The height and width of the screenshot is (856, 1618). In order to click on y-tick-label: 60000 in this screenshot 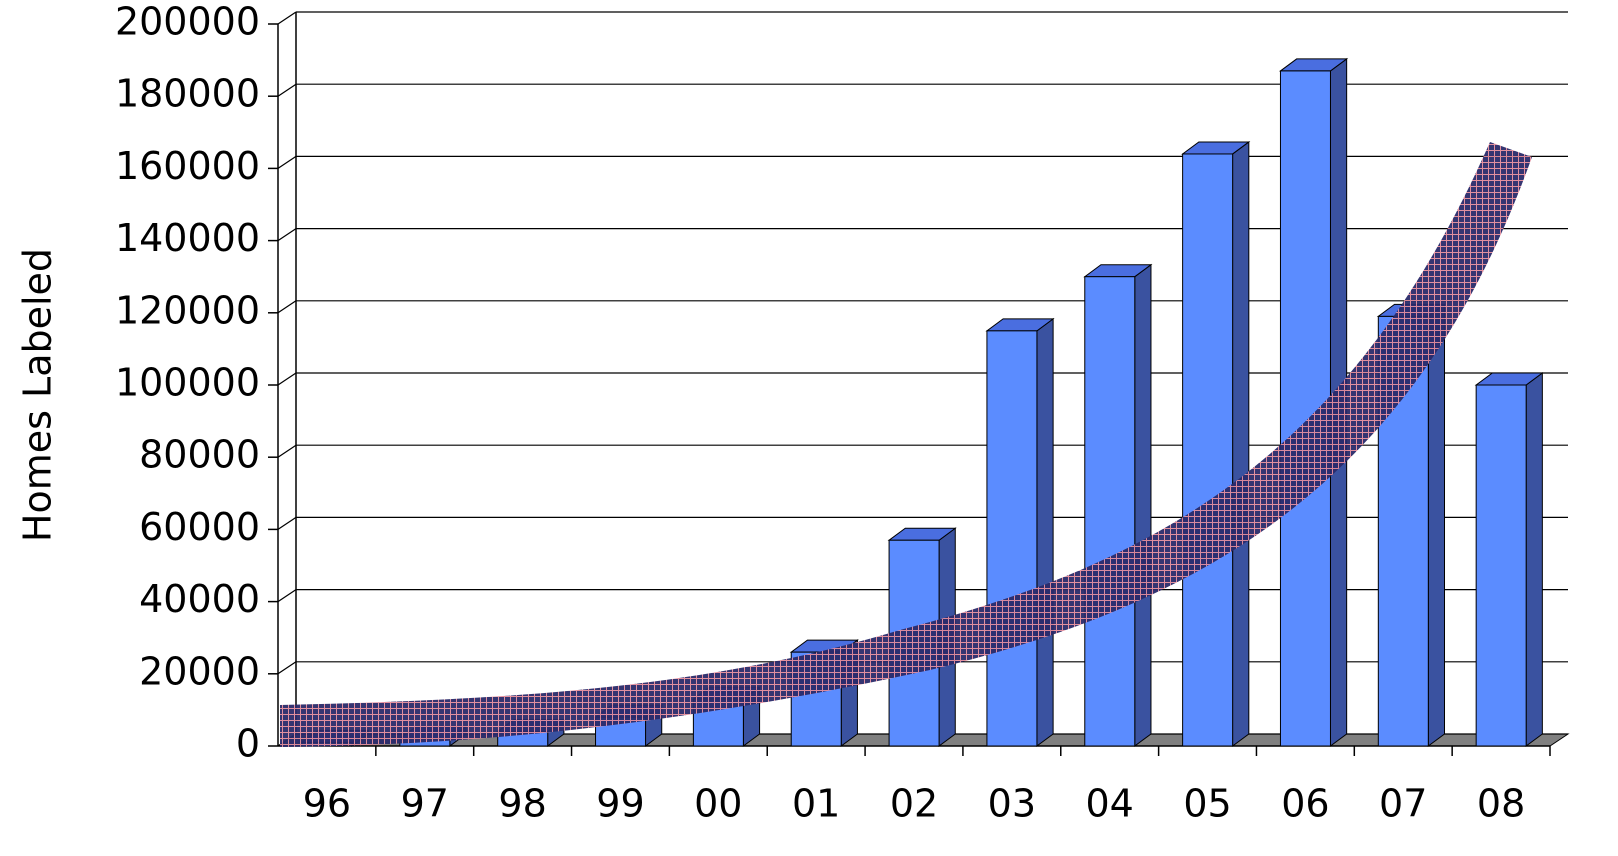, I will do `click(199, 527)`.